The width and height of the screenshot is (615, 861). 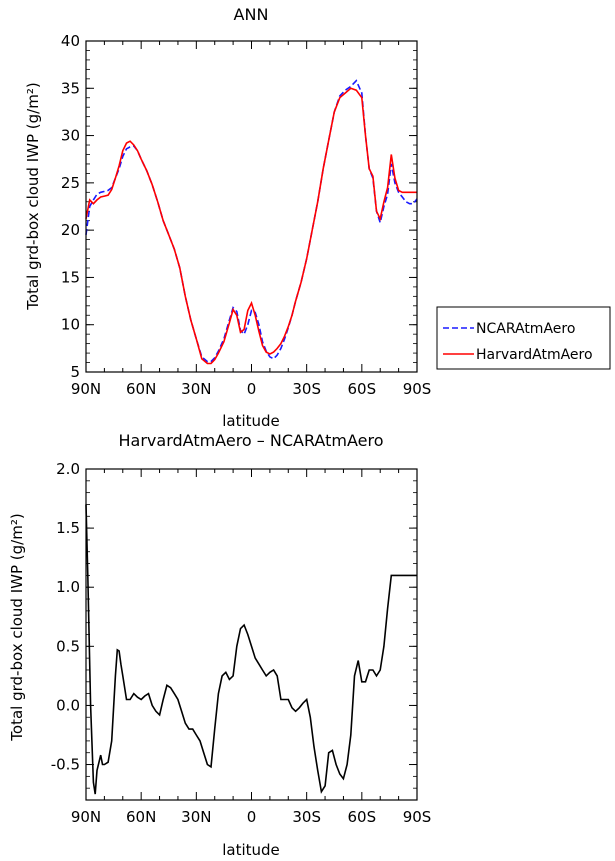 What do you see at coordinates (70, 325) in the screenshot?
I see `top-ytick-label: 10` at bounding box center [70, 325].